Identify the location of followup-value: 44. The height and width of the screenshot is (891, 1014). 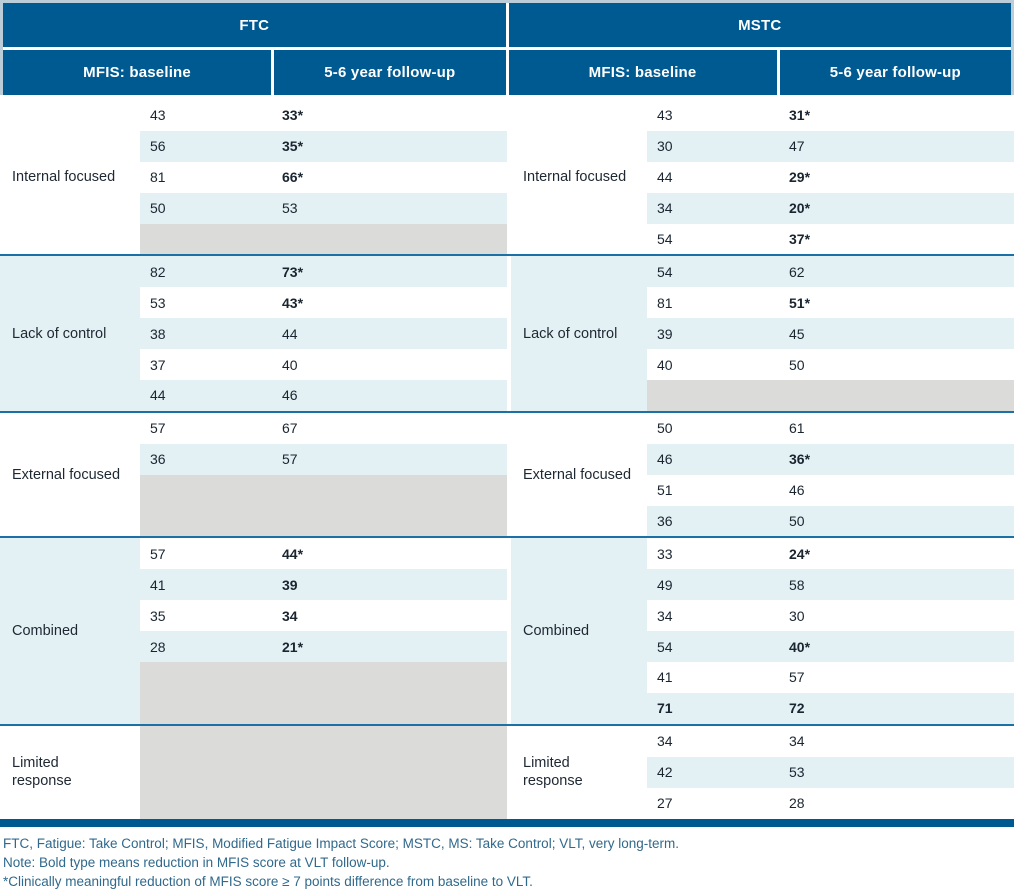
(290, 333).